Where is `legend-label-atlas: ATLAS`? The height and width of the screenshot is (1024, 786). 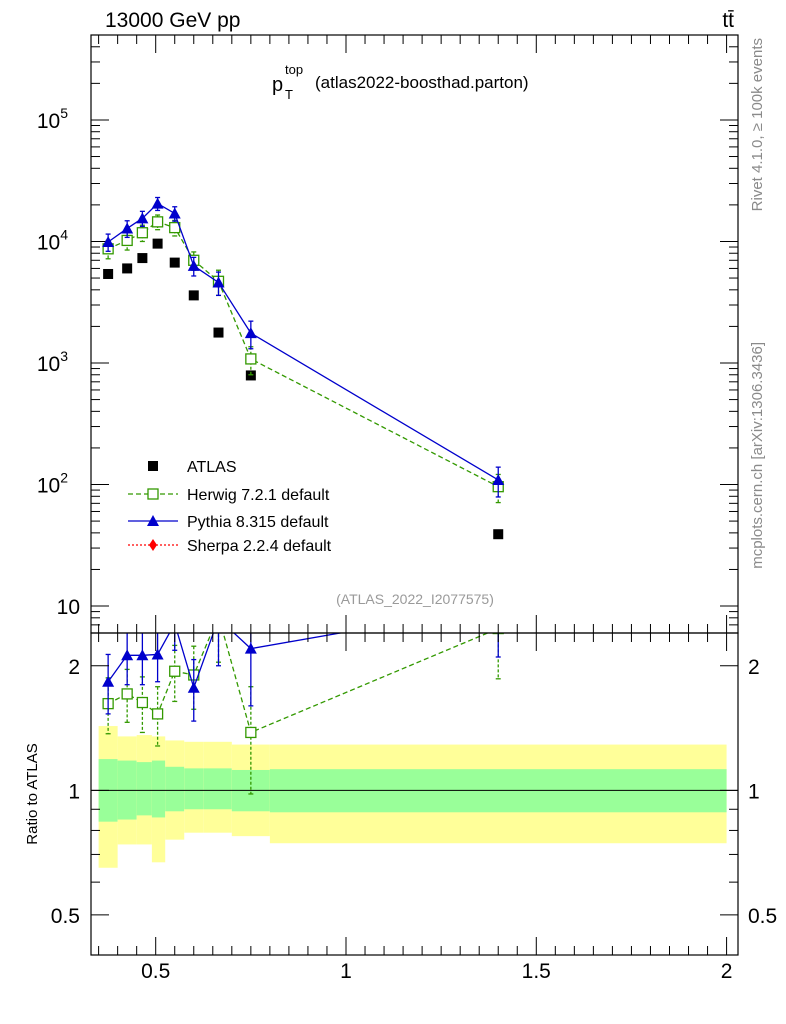
legend-label-atlas: ATLAS is located at coordinates (212, 467).